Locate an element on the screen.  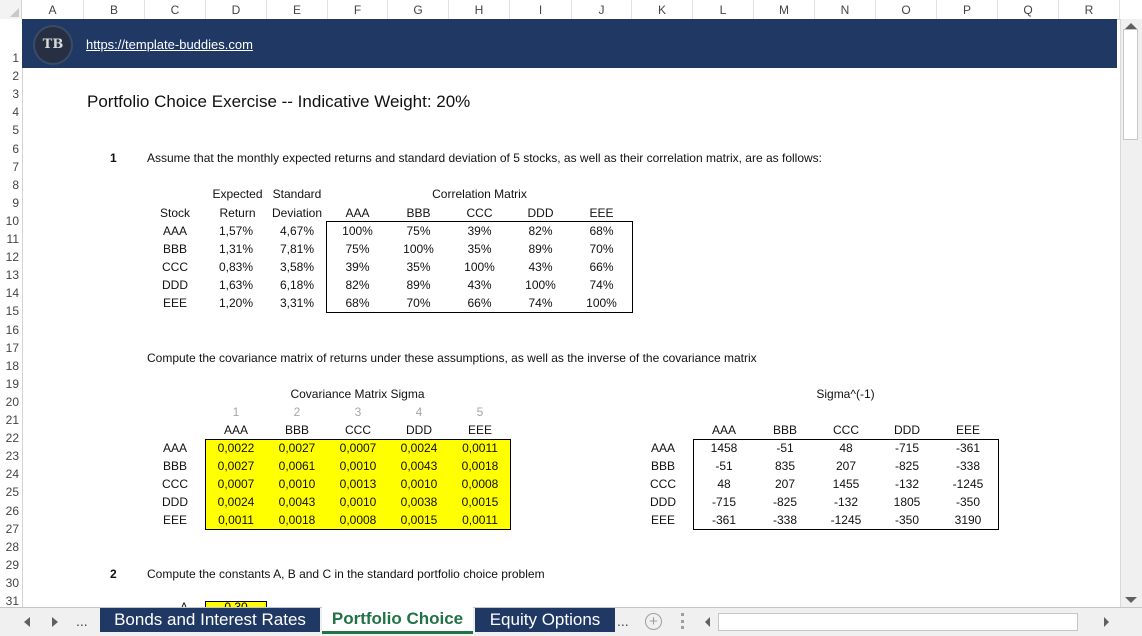
column-header-e: E is located at coordinates (297, 9).